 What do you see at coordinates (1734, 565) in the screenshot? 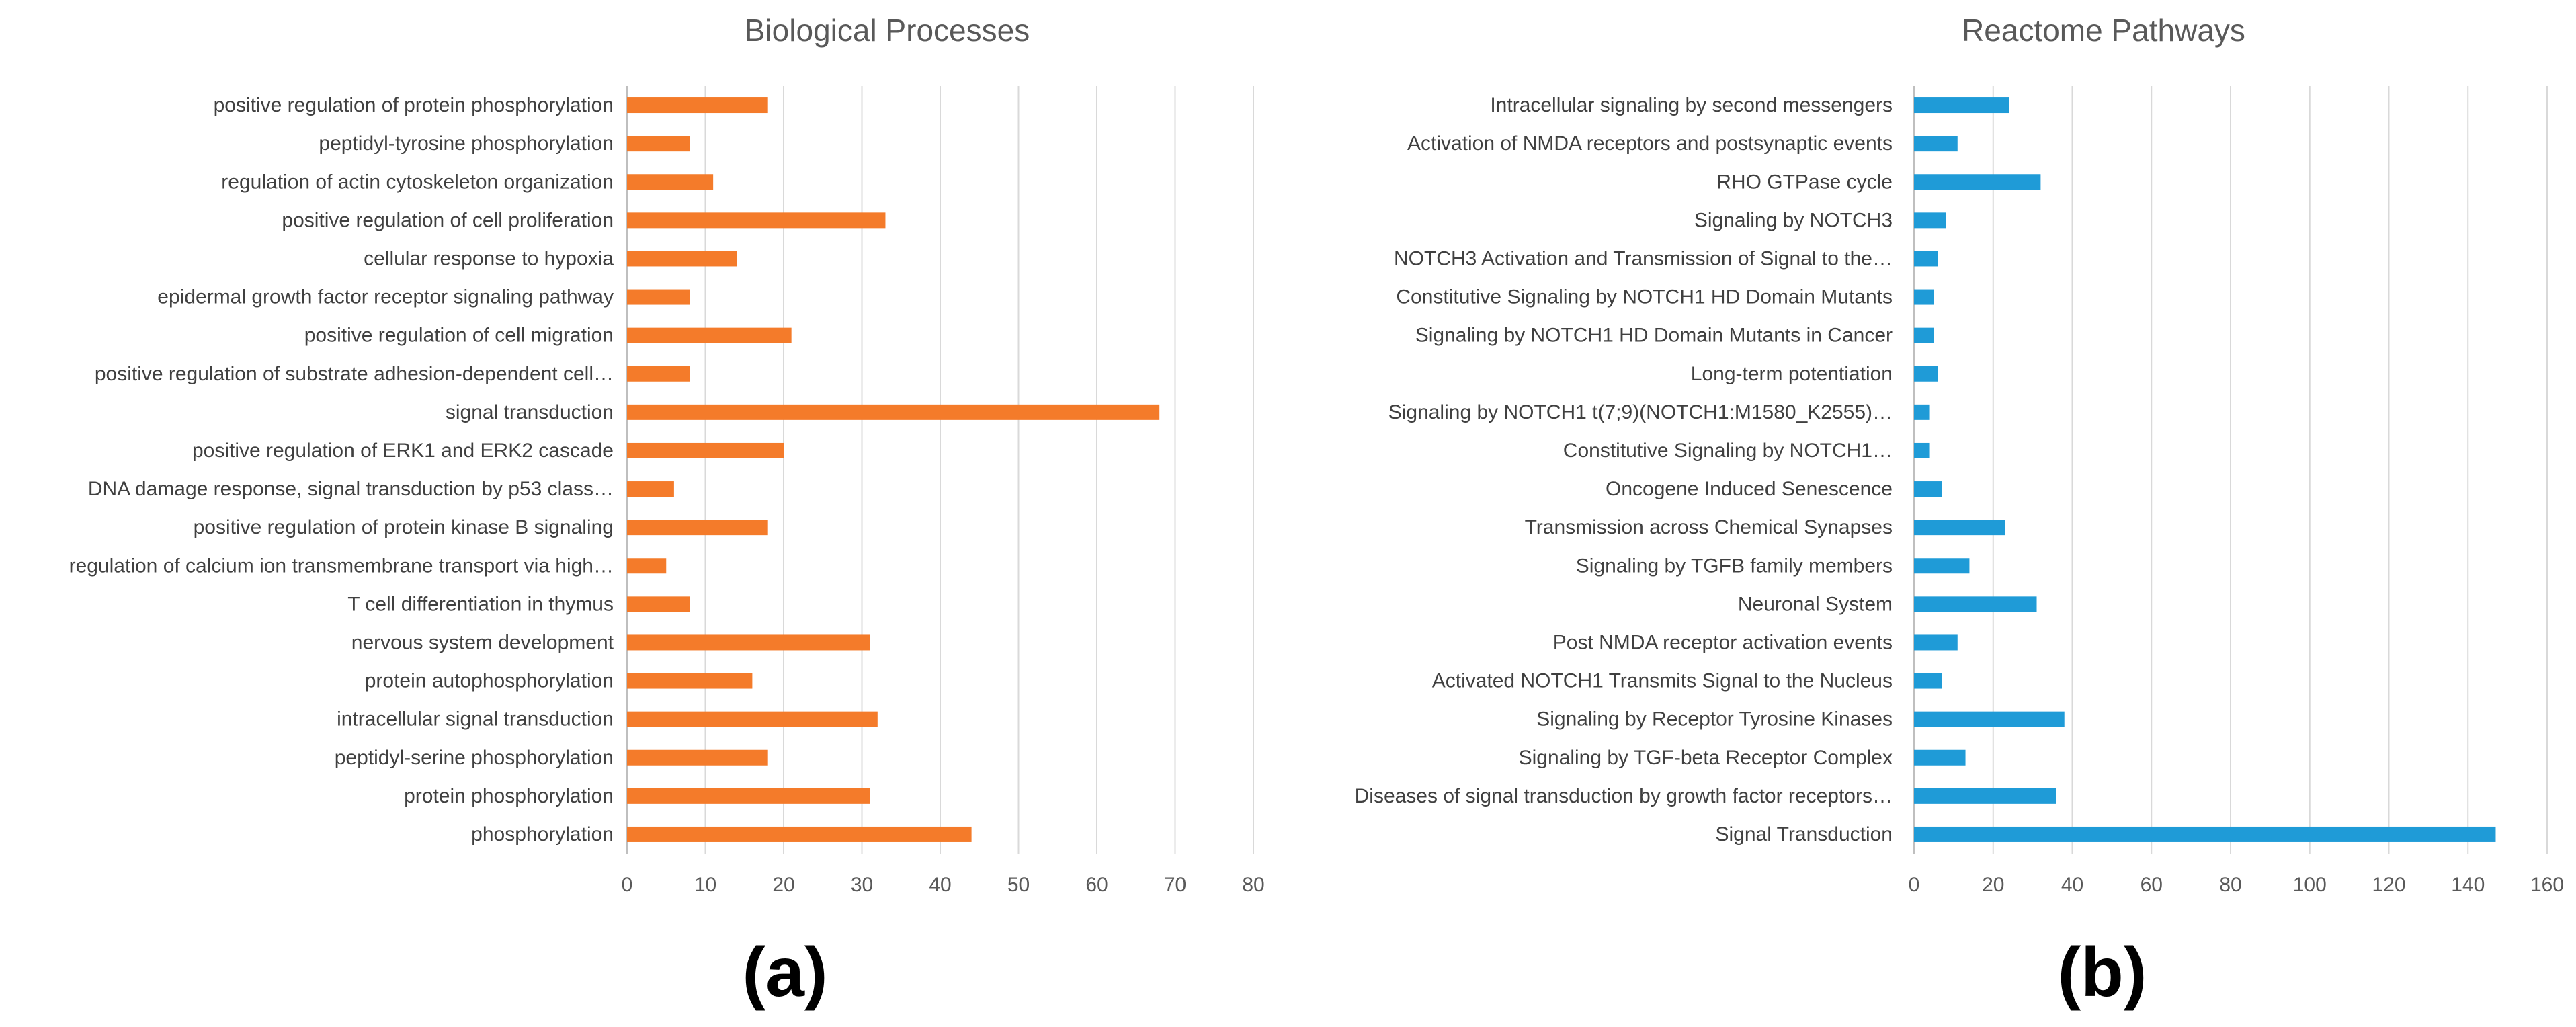
I see `category-label: Signaling by TGFB family members` at bounding box center [1734, 565].